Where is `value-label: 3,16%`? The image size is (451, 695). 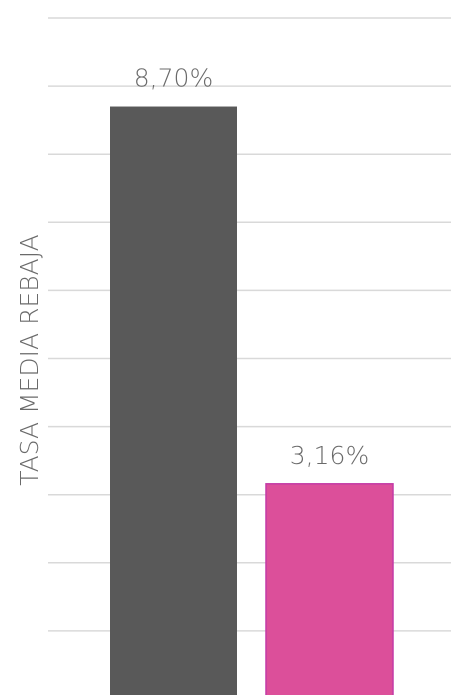 value-label: 3,16% is located at coordinates (329, 455).